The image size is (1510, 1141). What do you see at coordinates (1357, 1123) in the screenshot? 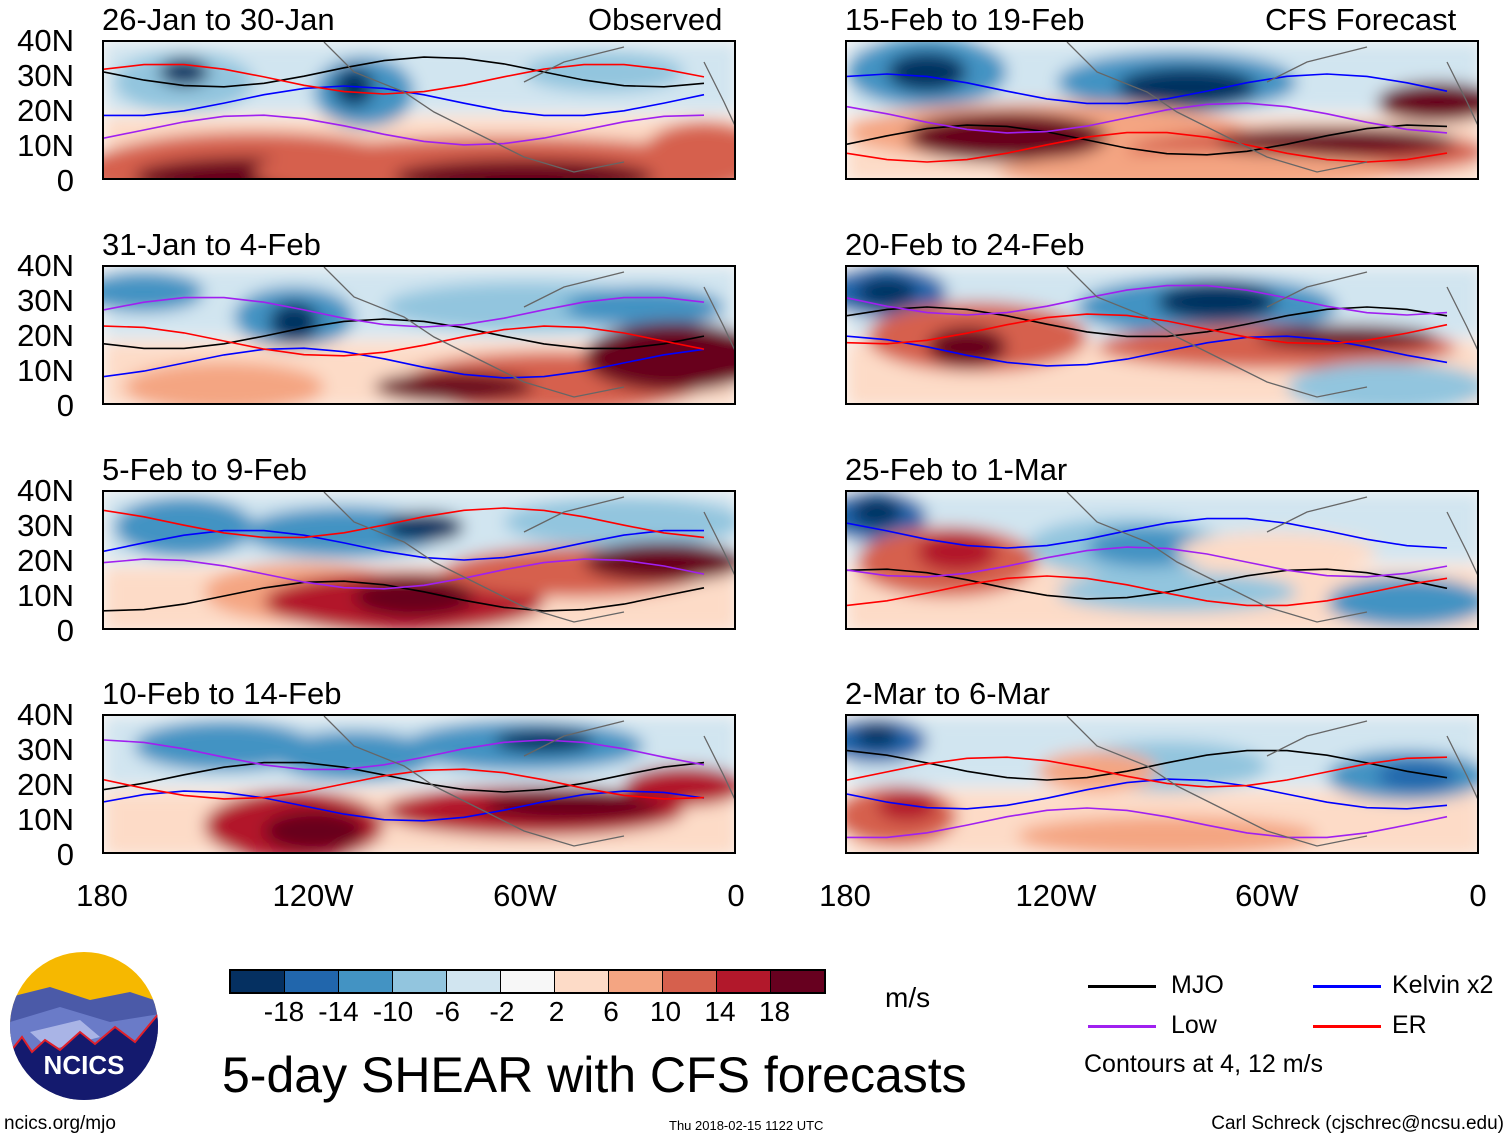
I see `footer-author: Carl Schreck (cjschrec@ncsu.edu)` at bounding box center [1357, 1123].